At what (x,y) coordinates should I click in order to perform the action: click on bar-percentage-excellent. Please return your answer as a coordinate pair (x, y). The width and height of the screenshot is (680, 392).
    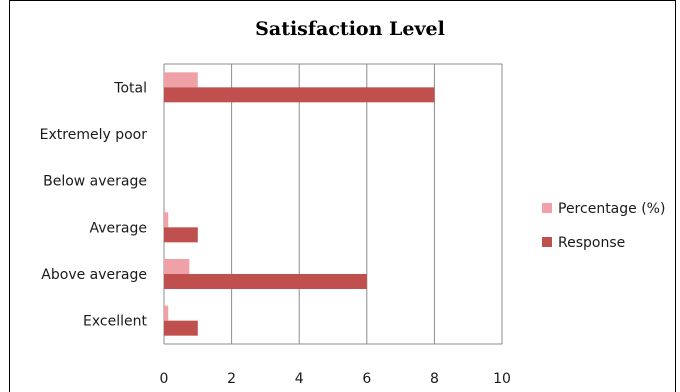
    Looking at the image, I should click on (166, 313).